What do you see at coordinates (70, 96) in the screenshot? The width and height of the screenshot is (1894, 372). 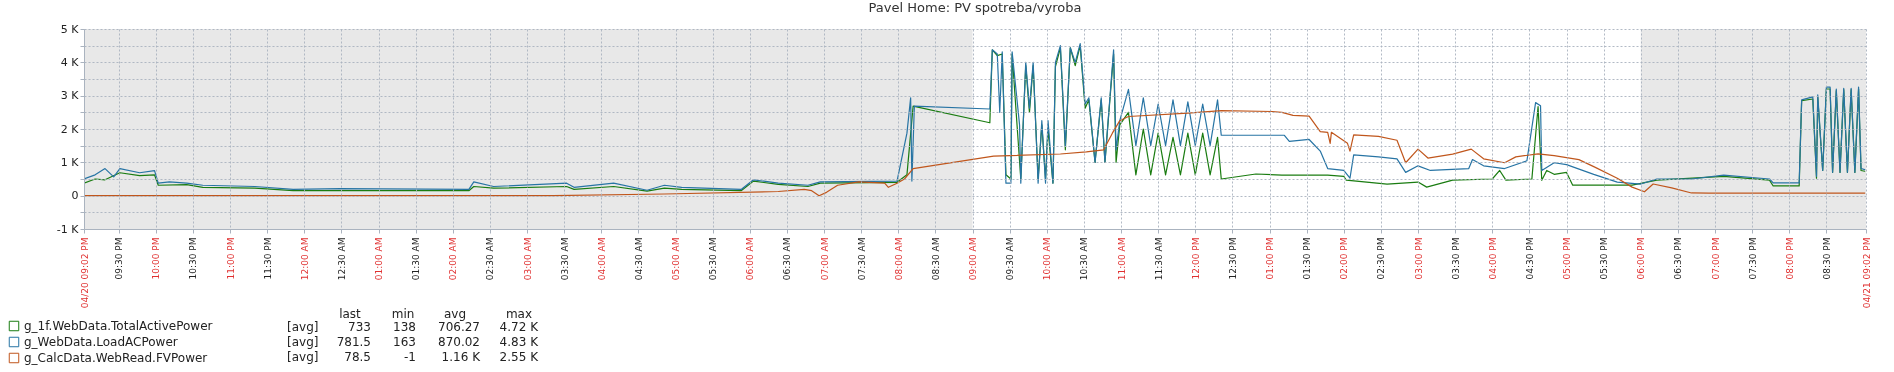 I see `y-tick-label: 3 K` at bounding box center [70, 96].